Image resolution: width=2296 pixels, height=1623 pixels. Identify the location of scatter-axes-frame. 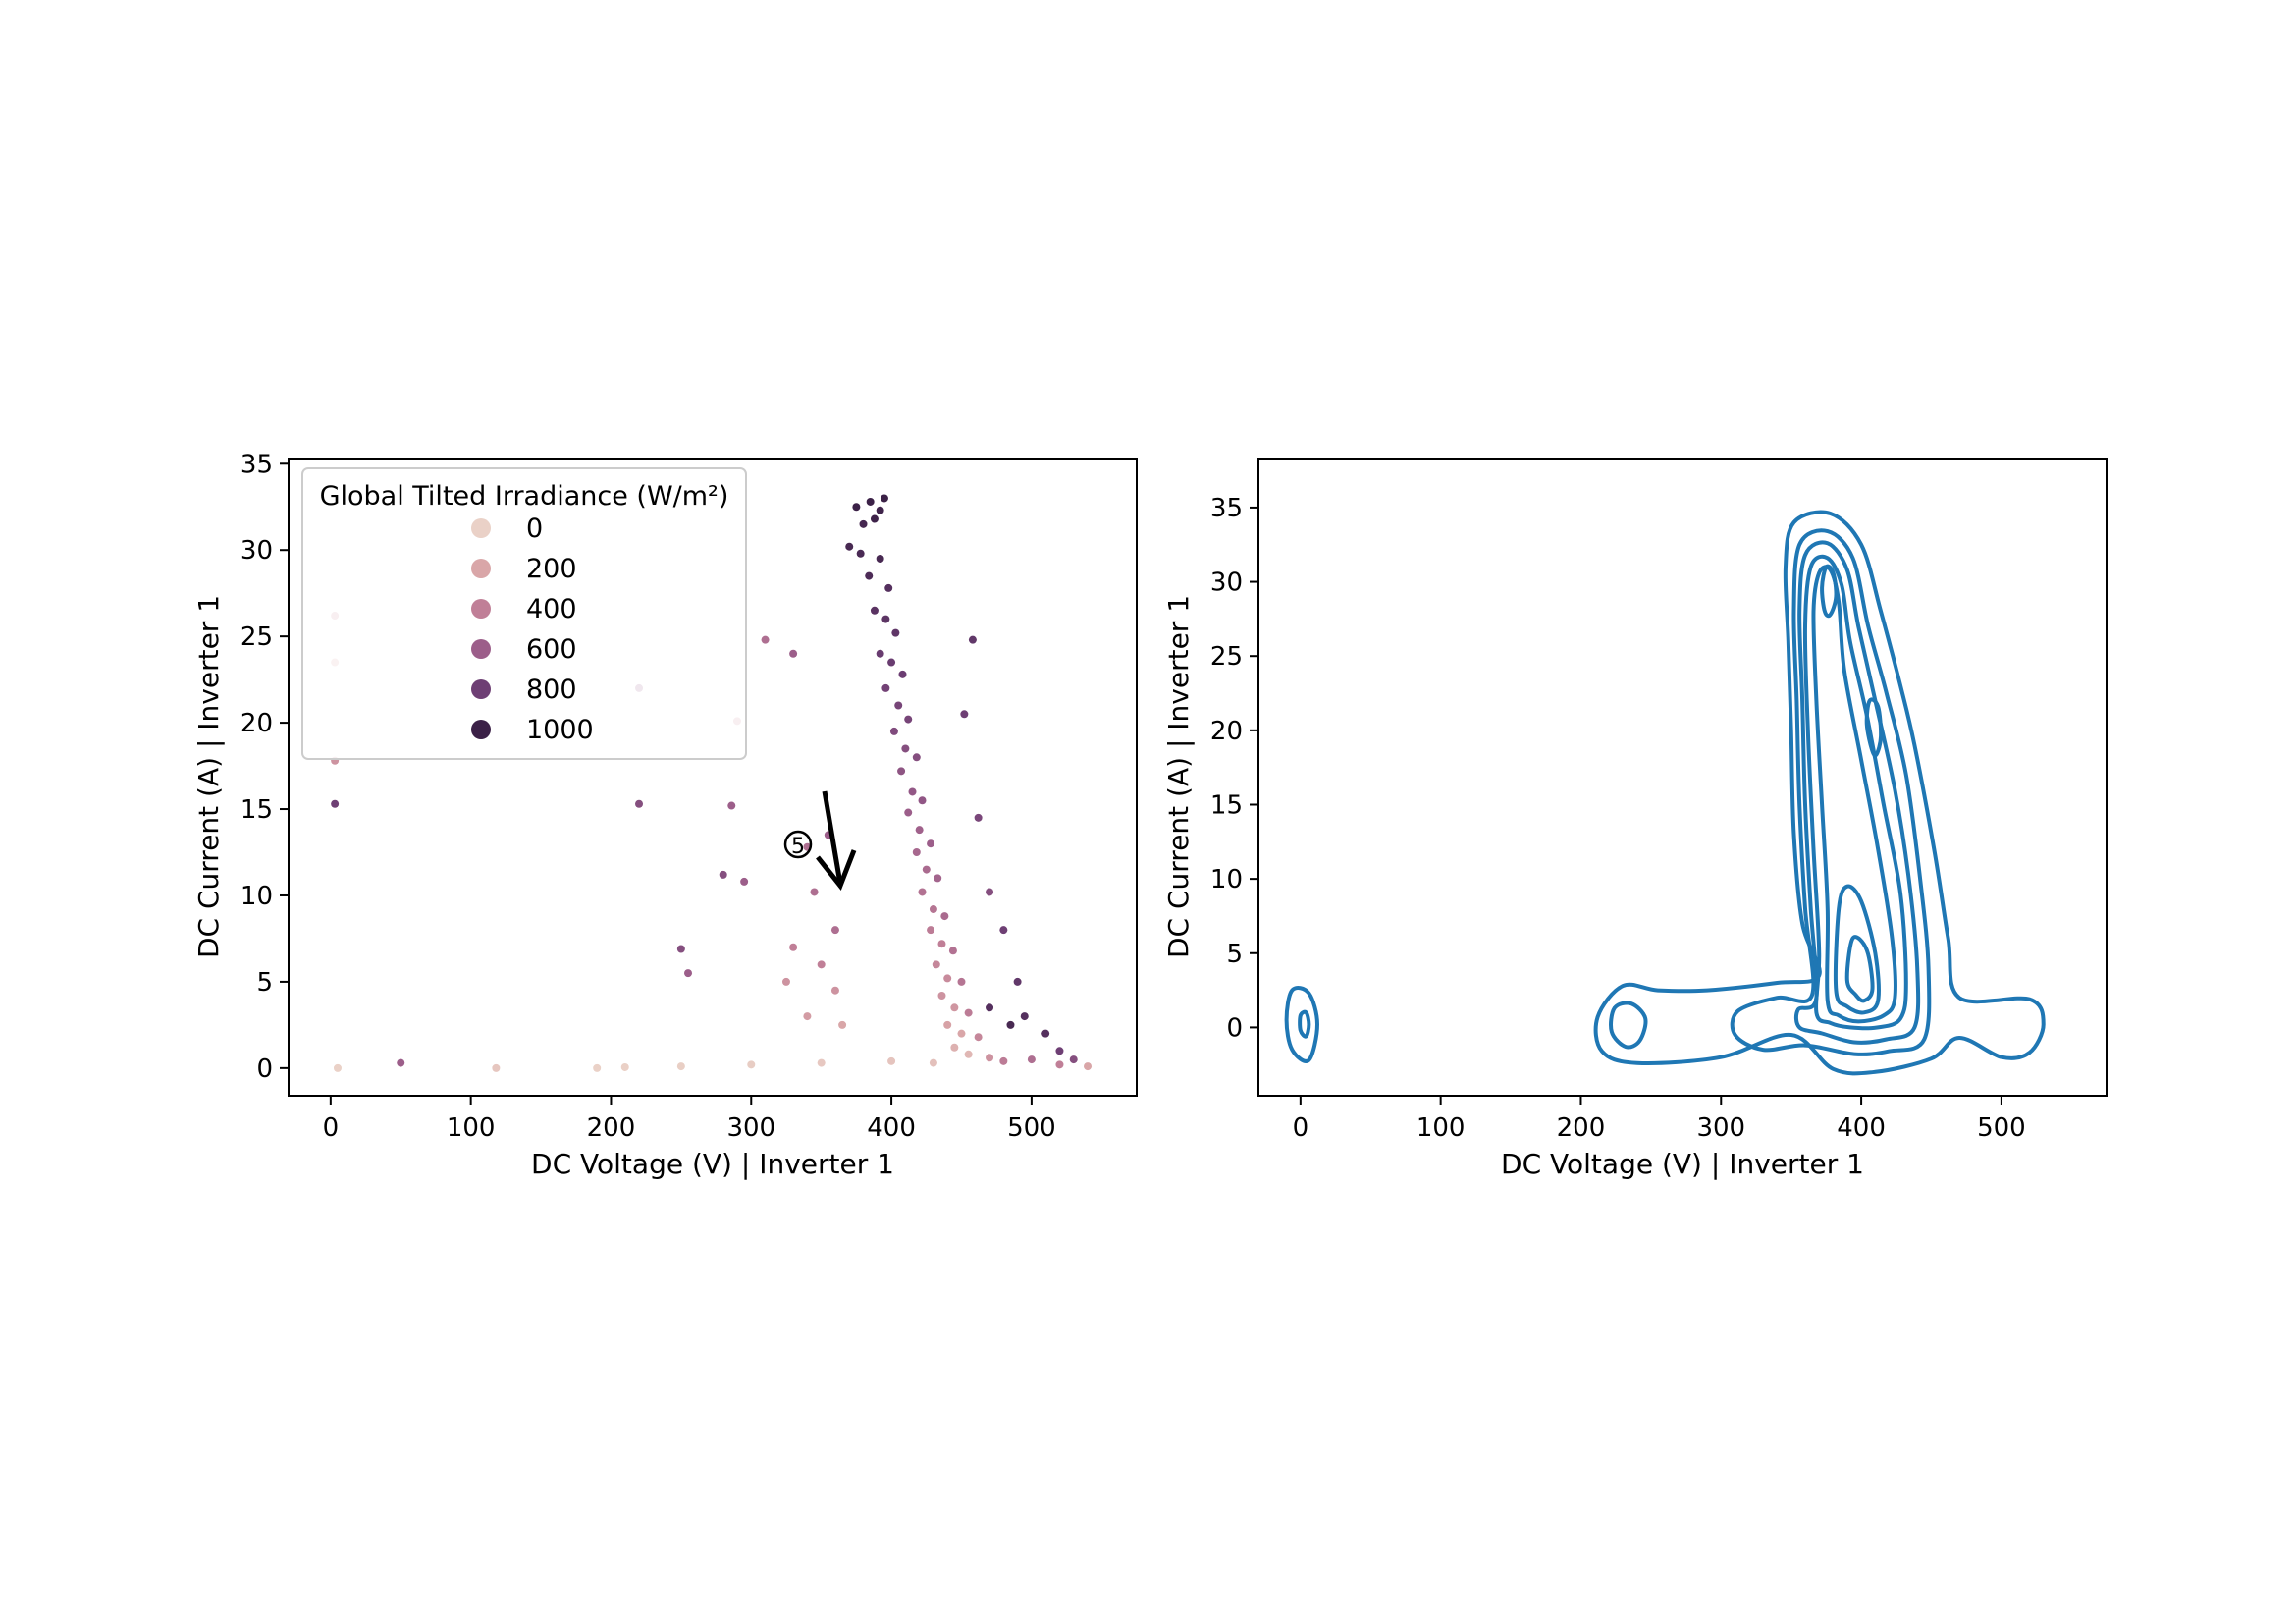
(713, 777).